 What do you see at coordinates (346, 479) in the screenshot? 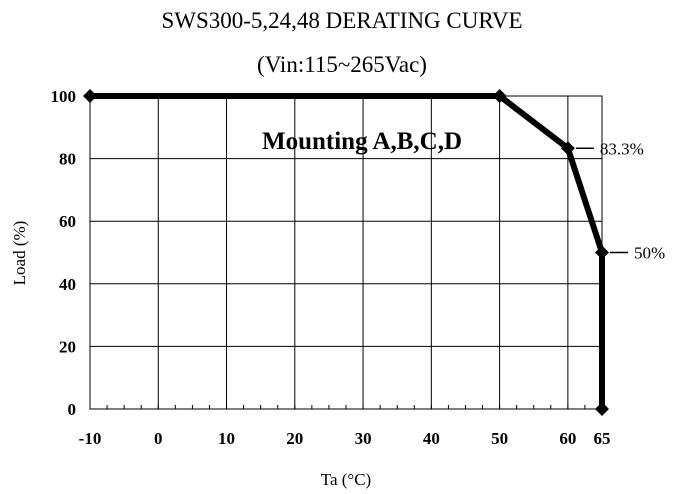
I see `x-axis-label: Ta (°C)` at bounding box center [346, 479].